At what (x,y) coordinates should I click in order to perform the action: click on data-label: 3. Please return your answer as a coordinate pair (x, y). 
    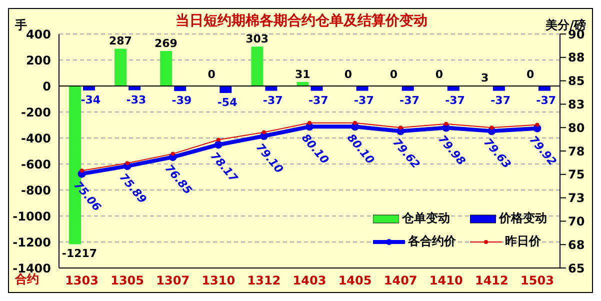
    Looking at the image, I should click on (484, 78).